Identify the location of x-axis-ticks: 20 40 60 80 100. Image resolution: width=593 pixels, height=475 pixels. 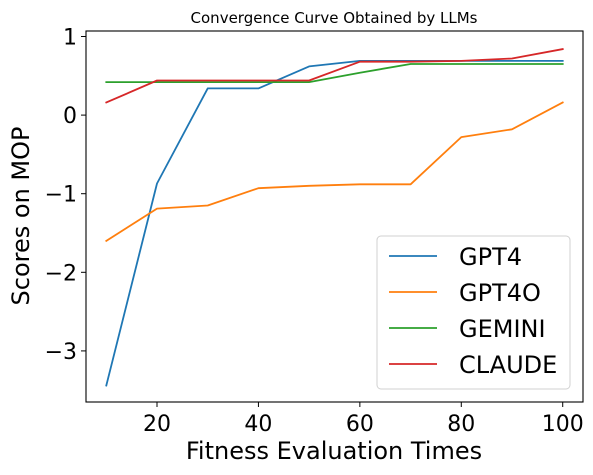
(363, 419).